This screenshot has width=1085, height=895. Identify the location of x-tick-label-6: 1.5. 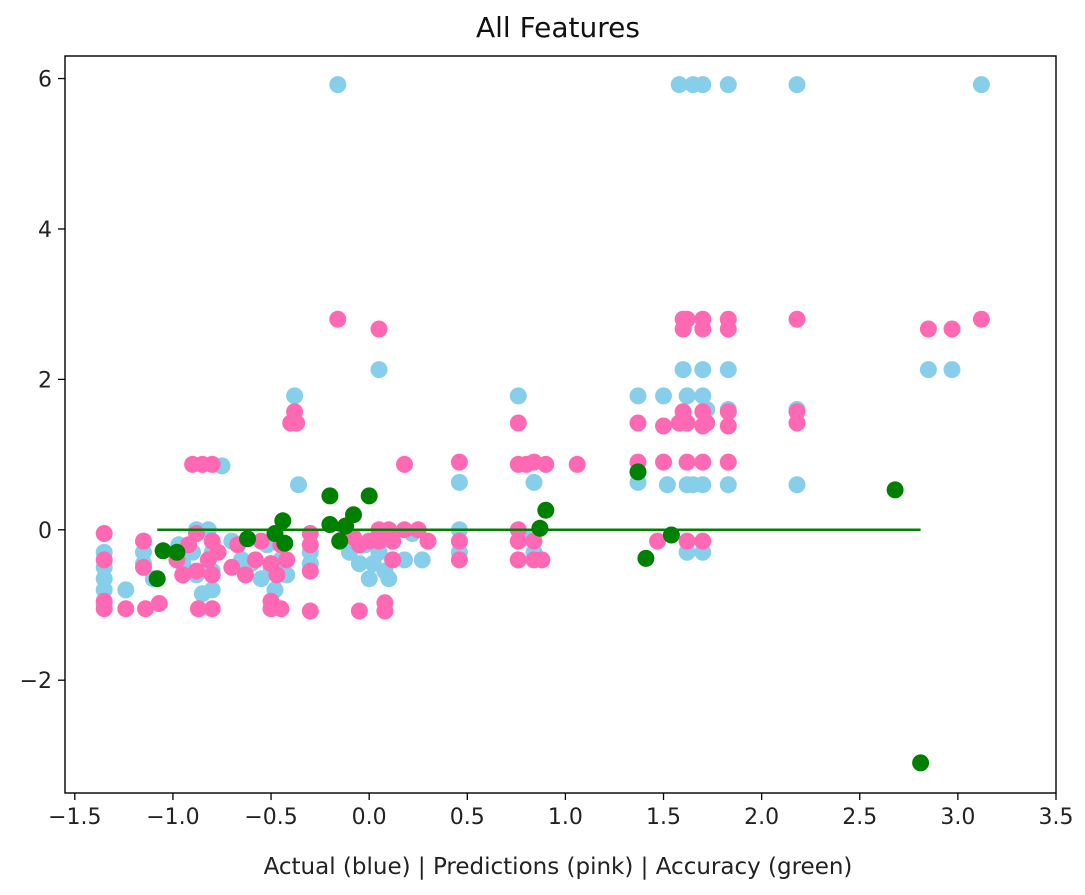
(663, 817).